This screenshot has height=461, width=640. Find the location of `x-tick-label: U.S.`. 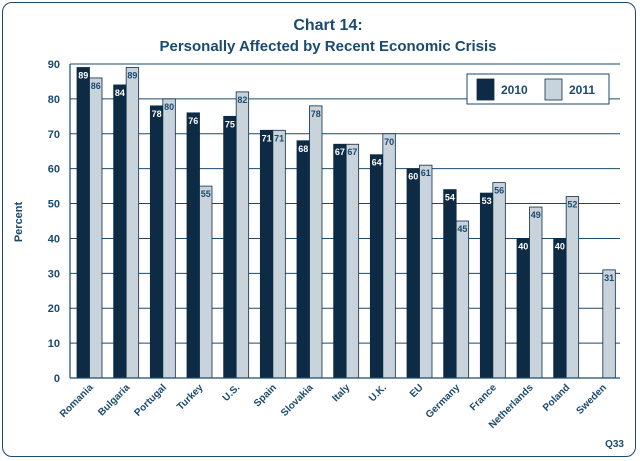

x-tick-label: U.S. is located at coordinates (232, 393).